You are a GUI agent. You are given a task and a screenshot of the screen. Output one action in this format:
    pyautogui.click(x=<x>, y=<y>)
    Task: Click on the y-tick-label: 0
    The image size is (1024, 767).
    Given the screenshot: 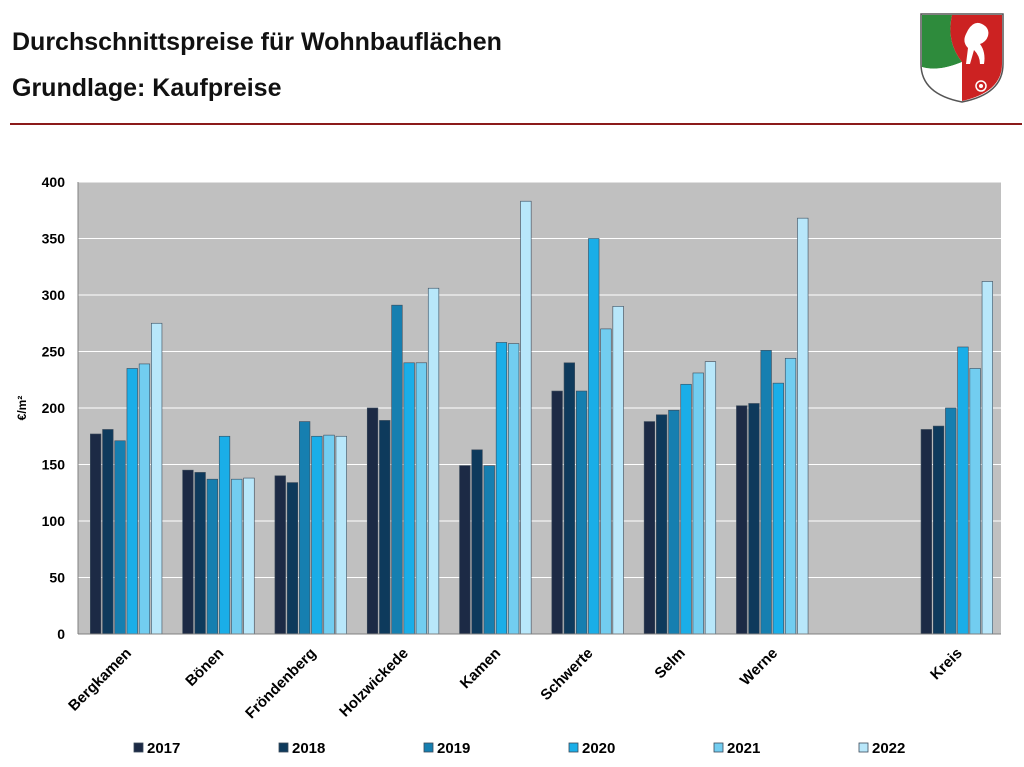 What is the action you would take?
    pyautogui.click(x=61, y=634)
    